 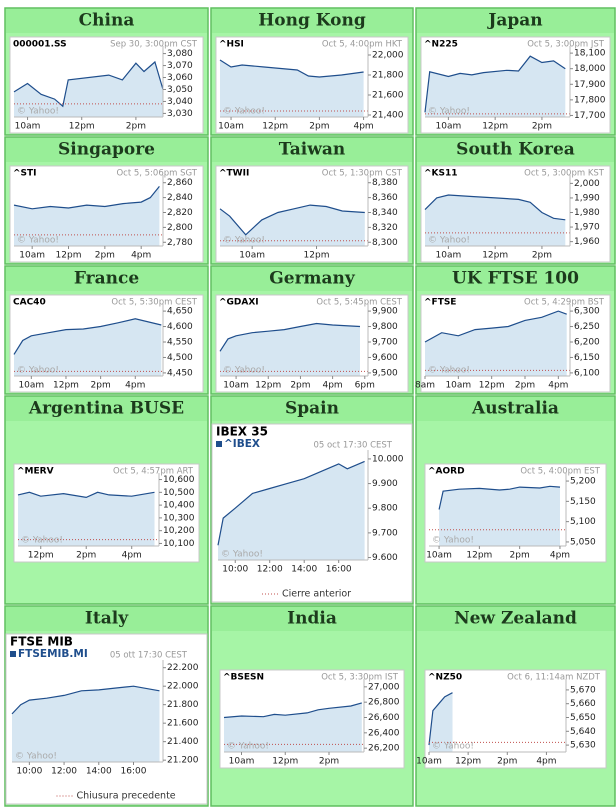 What do you see at coordinates (180, 90) in the screenshot?
I see `y-tick-label: 3,050` at bounding box center [180, 90].